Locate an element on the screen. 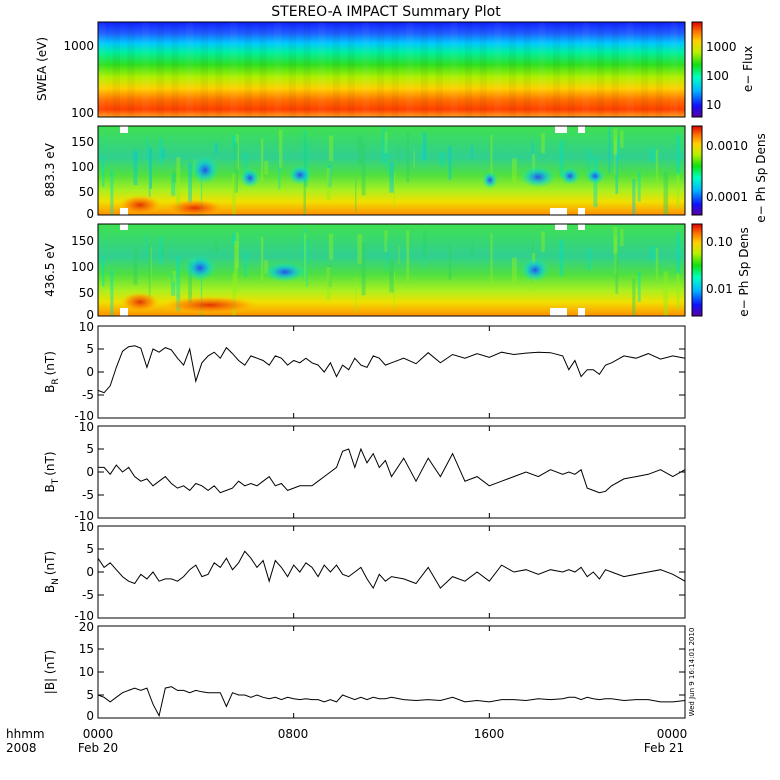  swea-cbar-tick-10: 10 is located at coordinates (713, 105).